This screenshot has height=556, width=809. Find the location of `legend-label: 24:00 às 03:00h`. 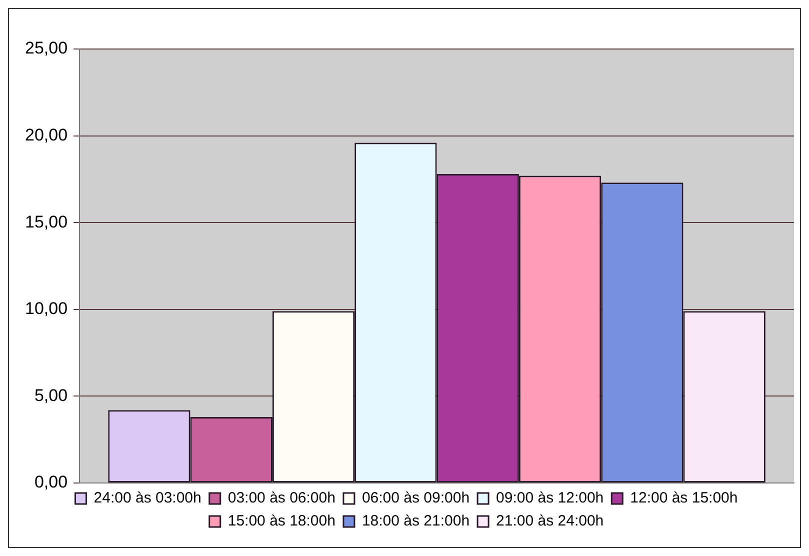

legend-label: 24:00 às 03:00h is located at coordinates (148, 498).